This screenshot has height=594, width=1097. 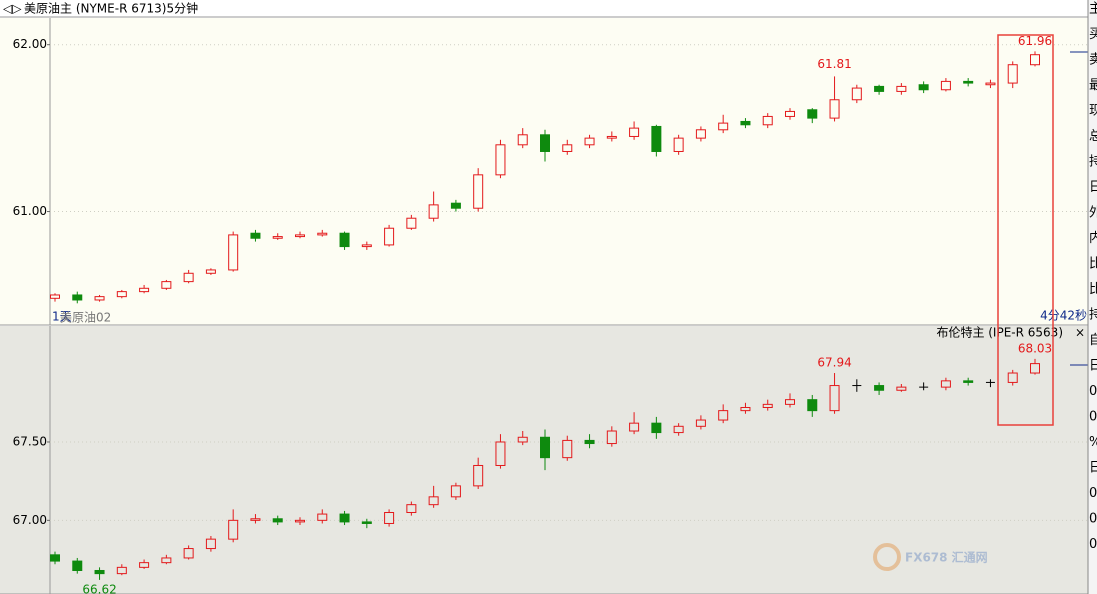 I want to click on nav-icons: ◁▷, so click(x=12, y=9).